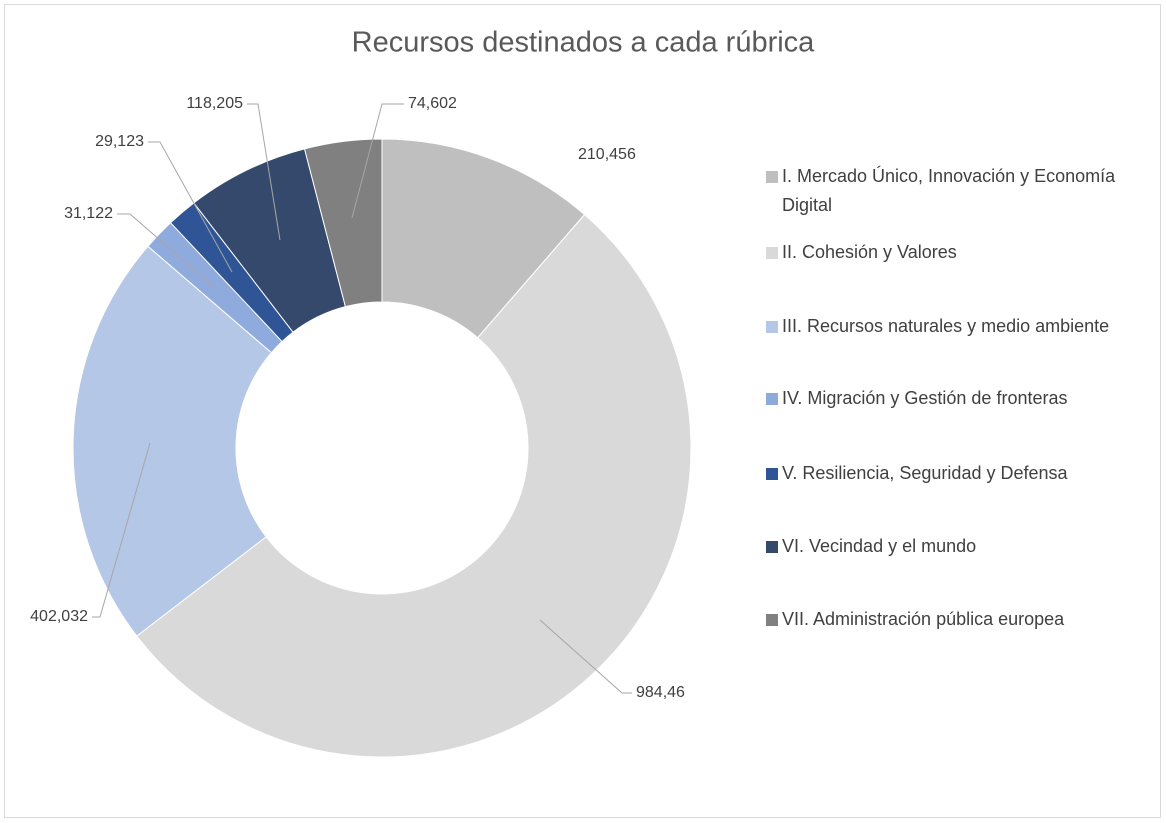 The image size is (1166, 823). Describe the element at coordinates (925, 398) in the screenshot. I see `legend-label: IV. Migración y Gestión de fronteras` at that location.